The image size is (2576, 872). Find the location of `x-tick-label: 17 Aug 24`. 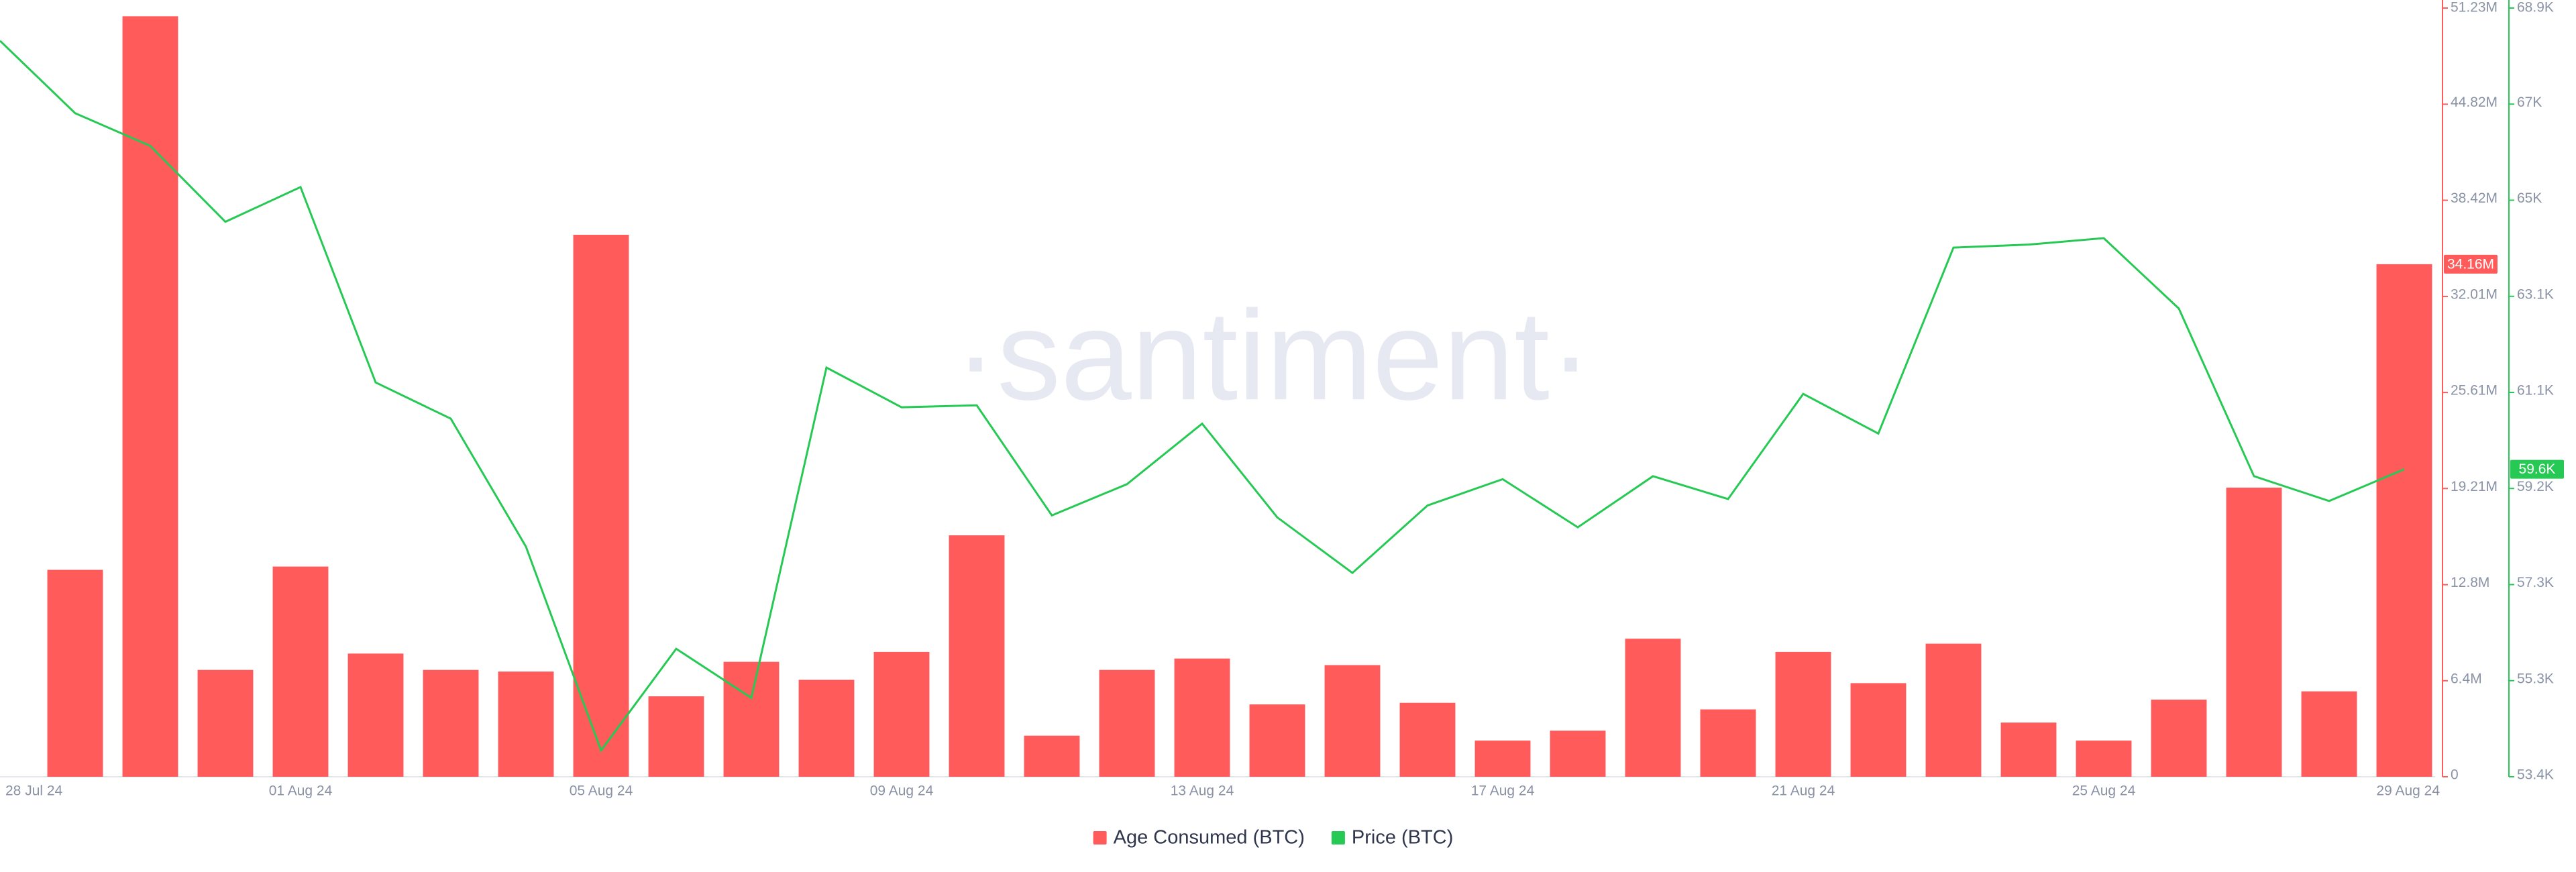

x-tick-label: 17 Aug 24 is located at coordinates (1503, 791).